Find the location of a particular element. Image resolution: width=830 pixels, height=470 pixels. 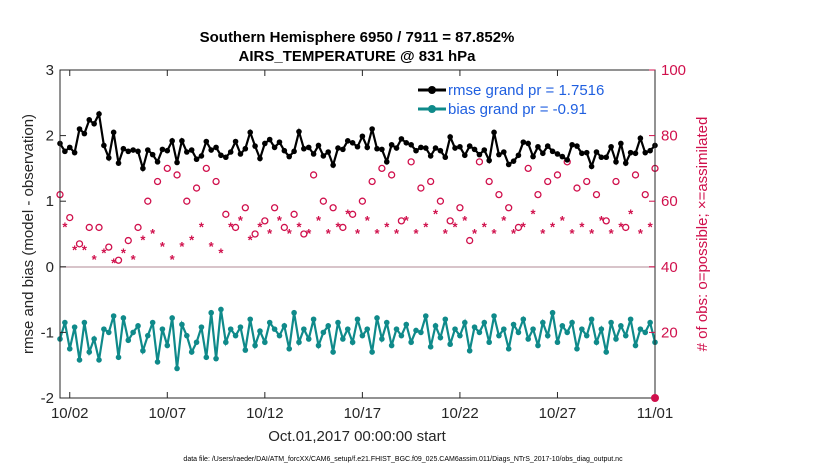

y-tick-label: -1 is located at coordinates (47, 332).